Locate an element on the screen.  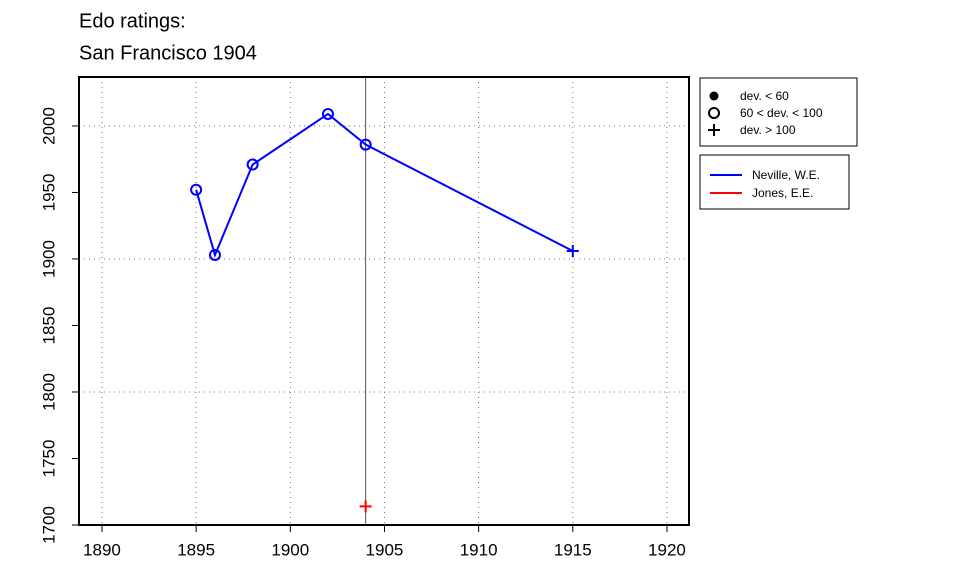
x-tick-label: 1905 is located at coordinates (385, 549).